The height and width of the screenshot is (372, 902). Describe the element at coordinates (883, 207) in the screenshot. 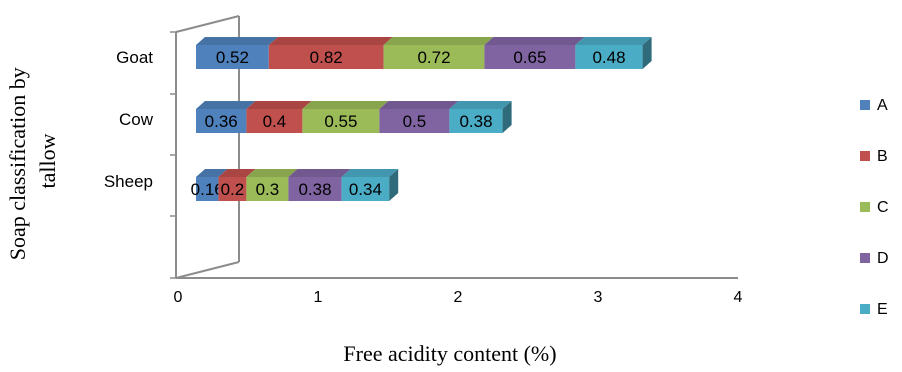

I see `legend-label-c: C` at that location.